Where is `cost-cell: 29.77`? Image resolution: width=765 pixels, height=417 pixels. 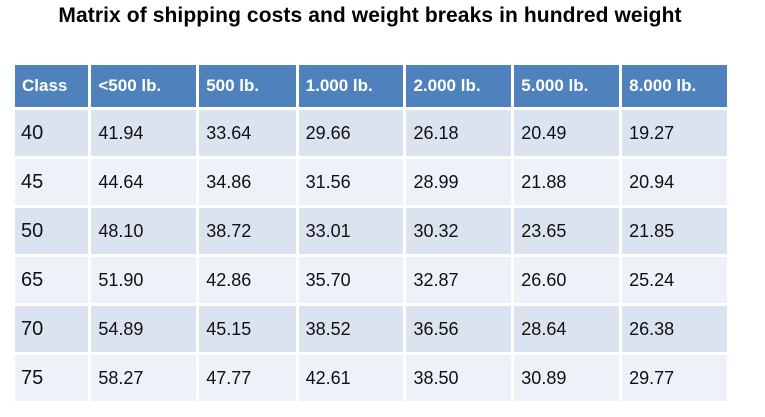
cost-cell: 29.77 is located at coordinates (674, 378).